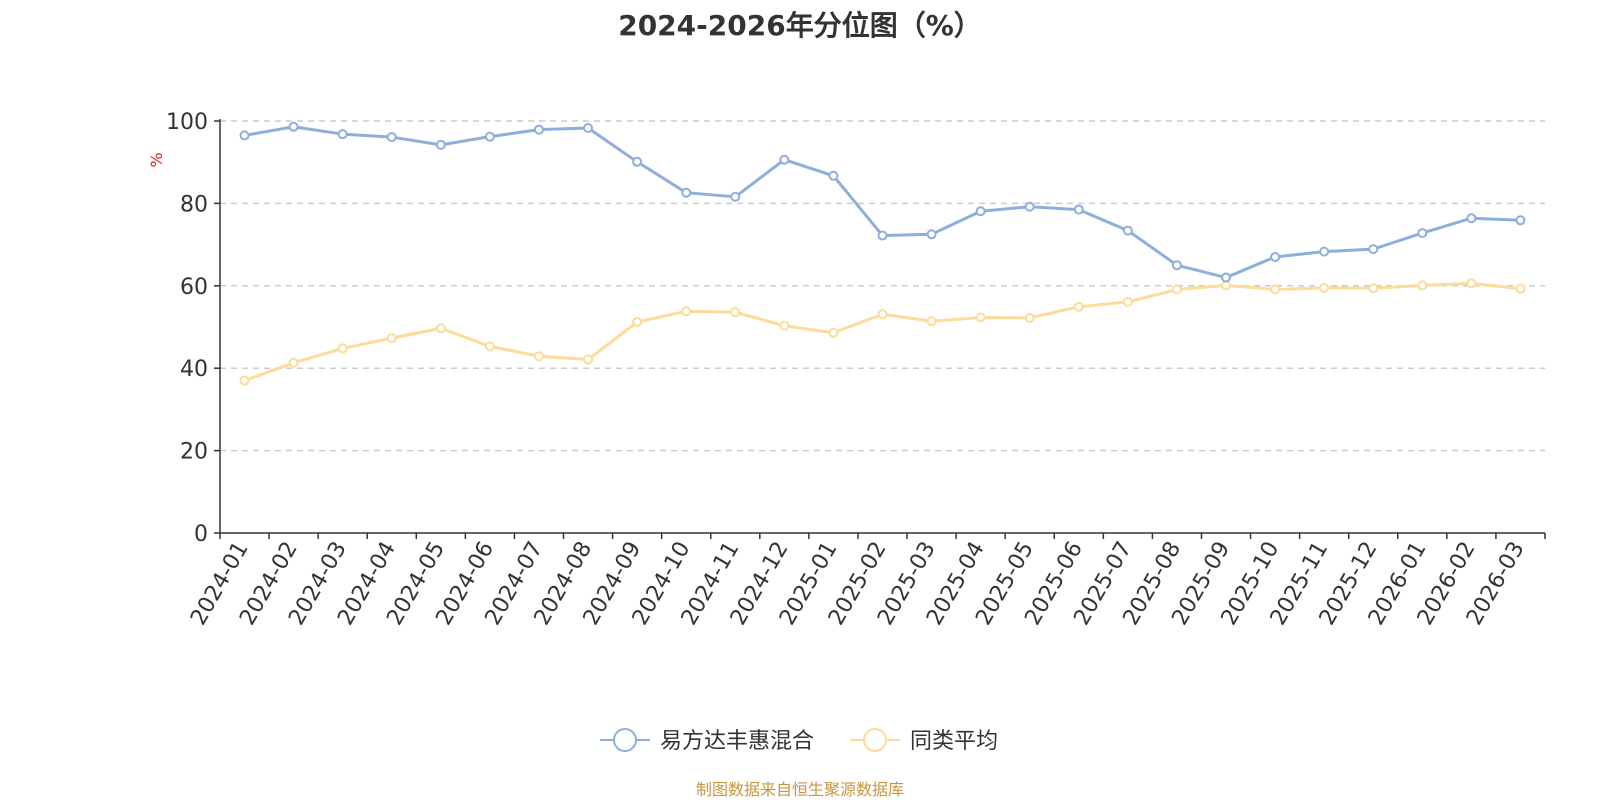 This screenshot has height=800, width=1600. What do you see at coordinates (187, 122) in the screenshot?
I see `y-tick-label: 100` at bounding box center [187, 122].